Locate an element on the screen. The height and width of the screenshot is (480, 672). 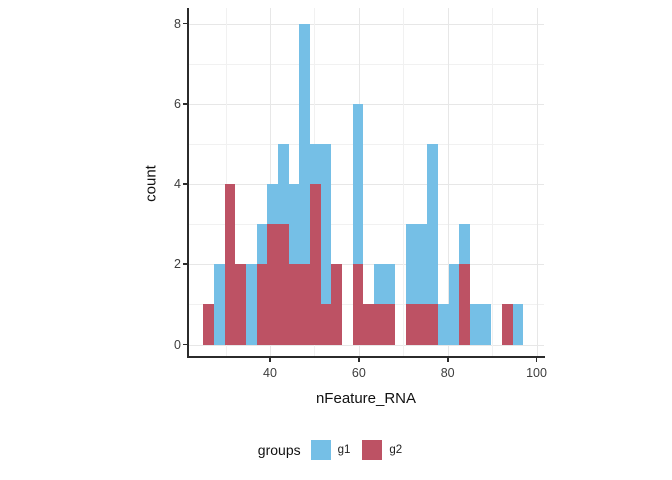
x-tick-label: 60 is located at coordinates (358, 373).